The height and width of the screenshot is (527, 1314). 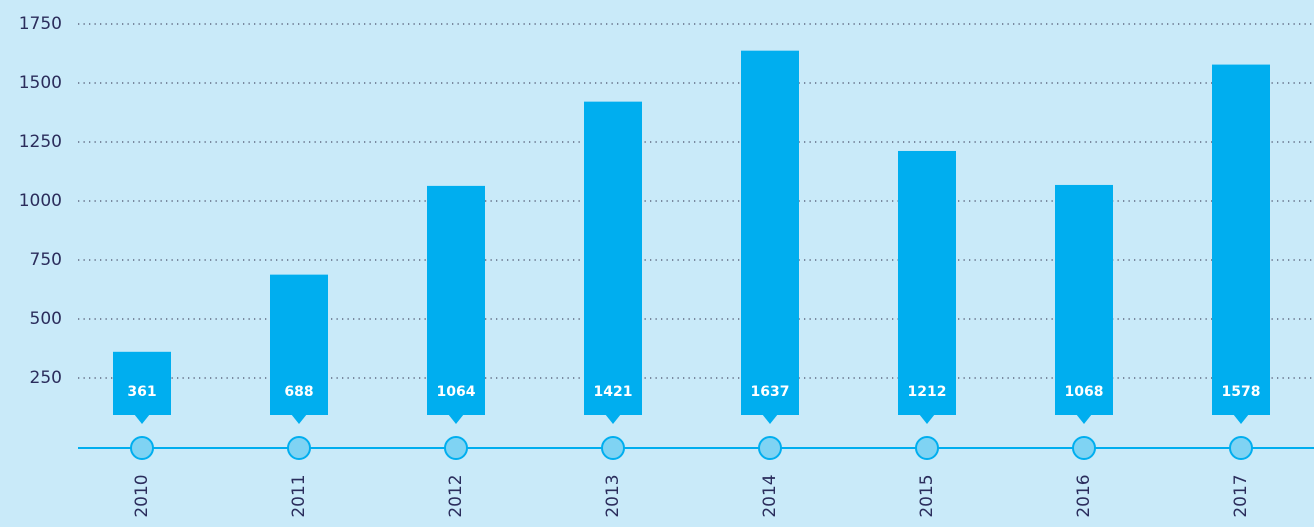 What do you see at coordinates (1241, 392) in the screenshot?
I see `value-label: 1578` at bounding box center [1241, 392].